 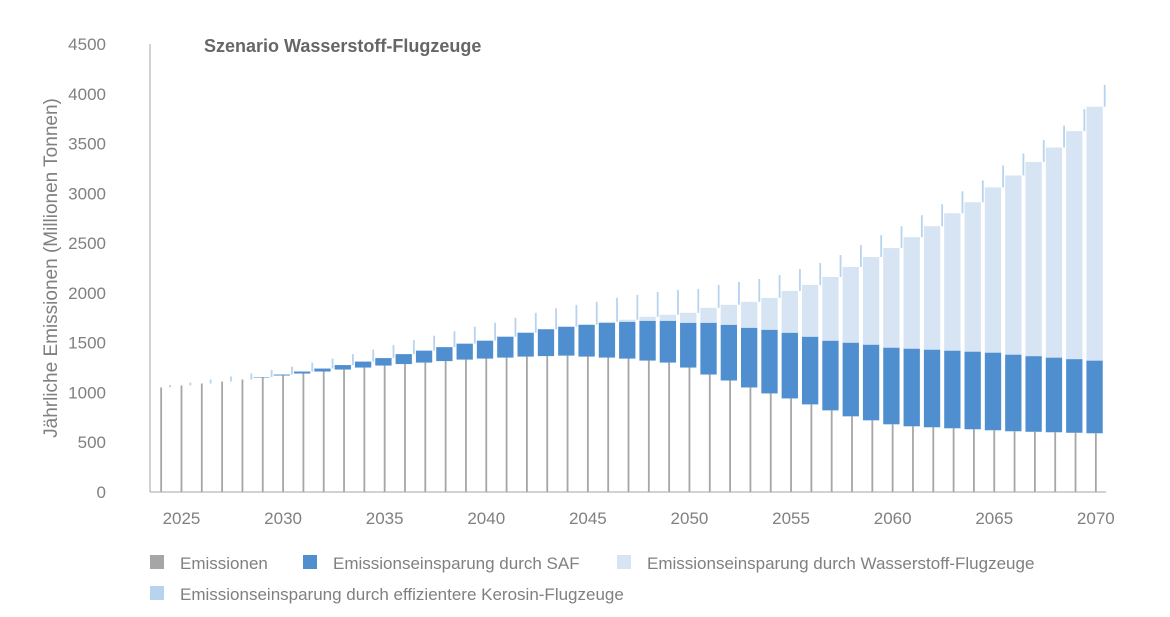 I want to click on bar-stack-2032, so click(x=324, y=425).